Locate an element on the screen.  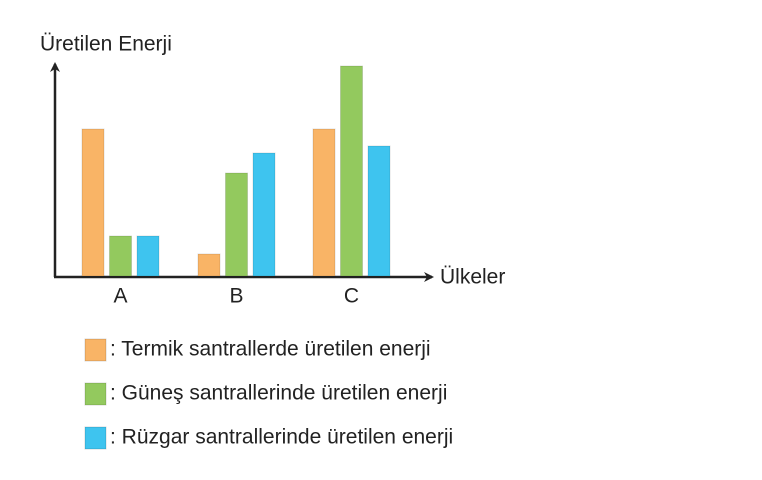
legend-label: : Güneş santrallerinde üretilen enerji is located at coordinates (278, 393).